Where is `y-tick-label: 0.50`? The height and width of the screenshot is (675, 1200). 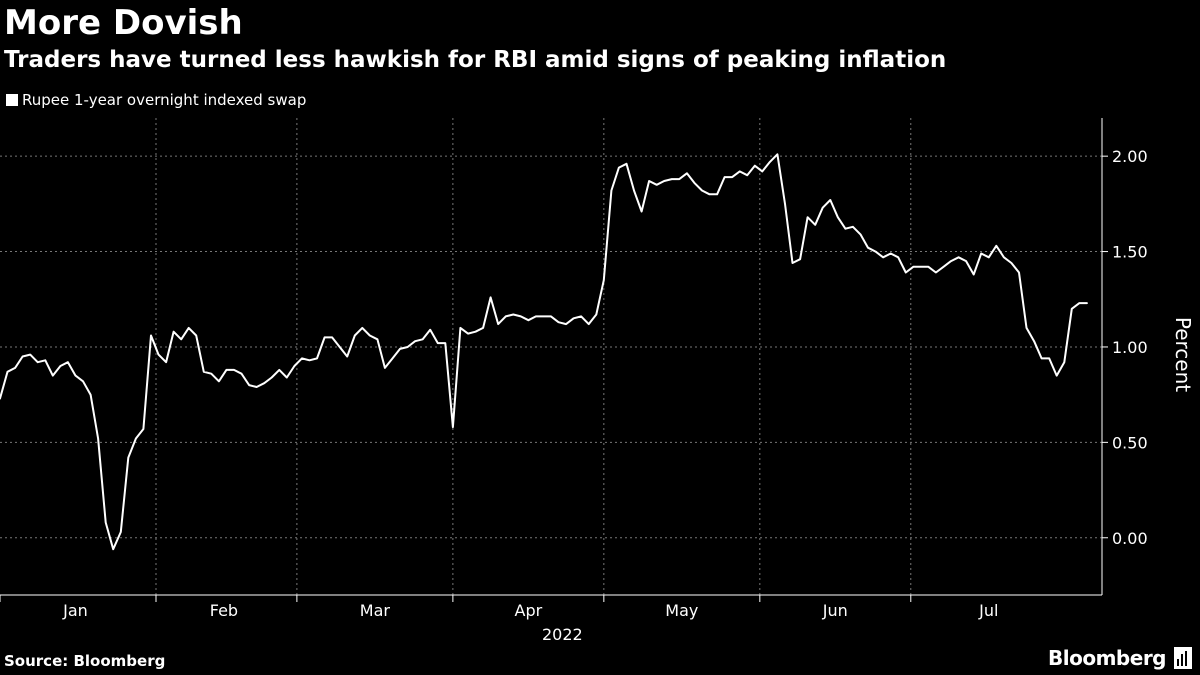 y-tick-label: 0.50 is located at coordinates (1130, 442).